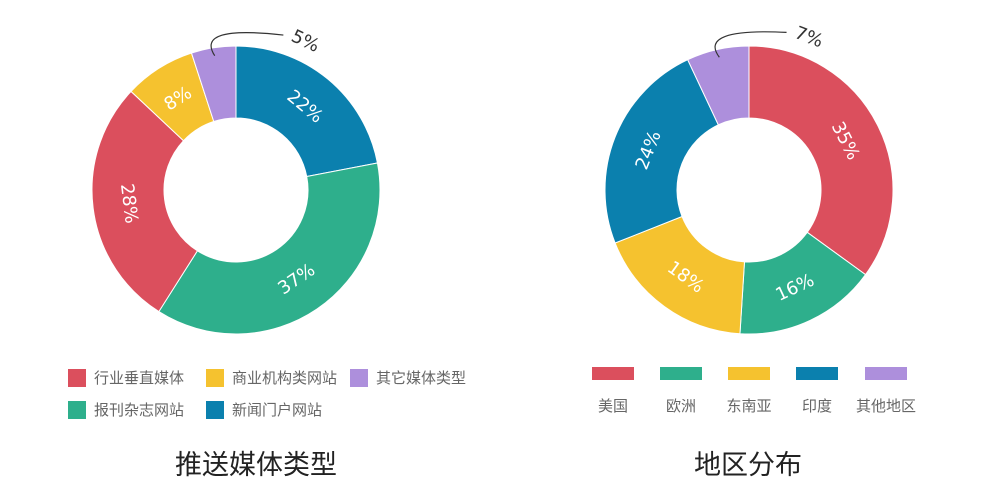 Image resolution: width=1000 pixels, height=500 pixels. What do you see at coordinates (809, 37) in the screenshot?
I see `slice-4-label: 7%` at bounding box center [809, 37].